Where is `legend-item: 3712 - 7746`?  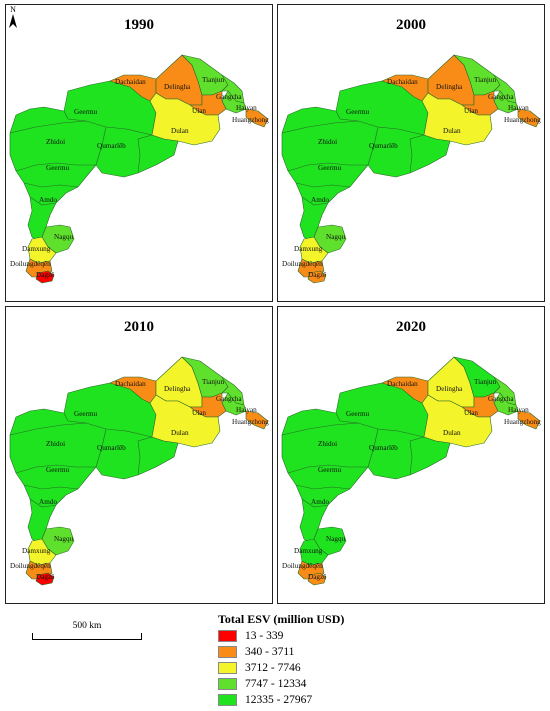
legend-item: 3712 - 7746 is located at coordinates (259, 668).